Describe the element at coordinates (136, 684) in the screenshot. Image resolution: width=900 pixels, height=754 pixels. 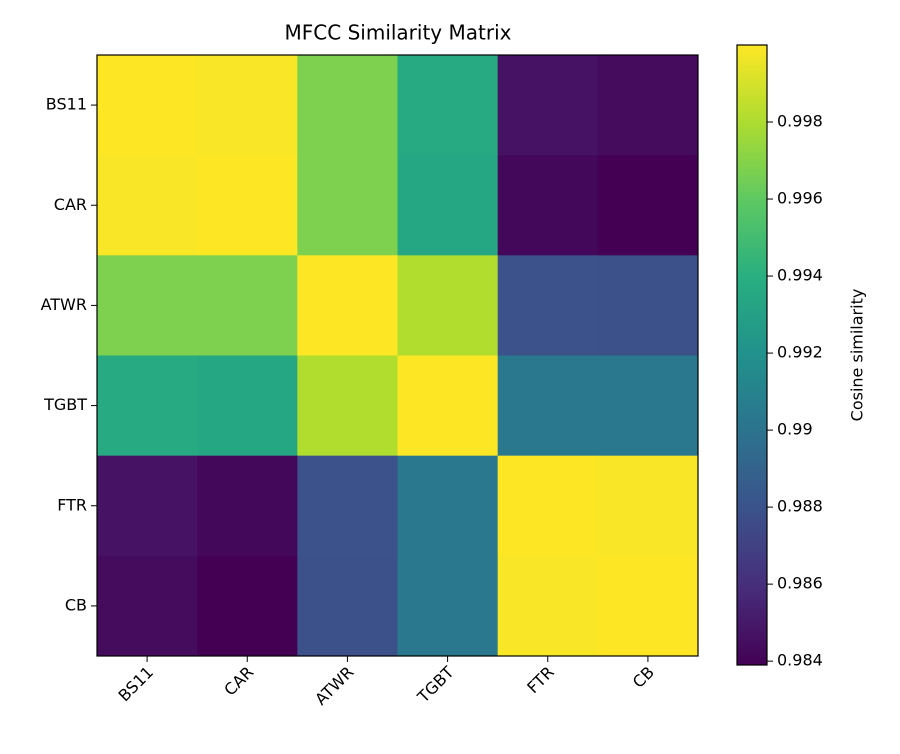
I see `x-tick-label: BS11` at that location.